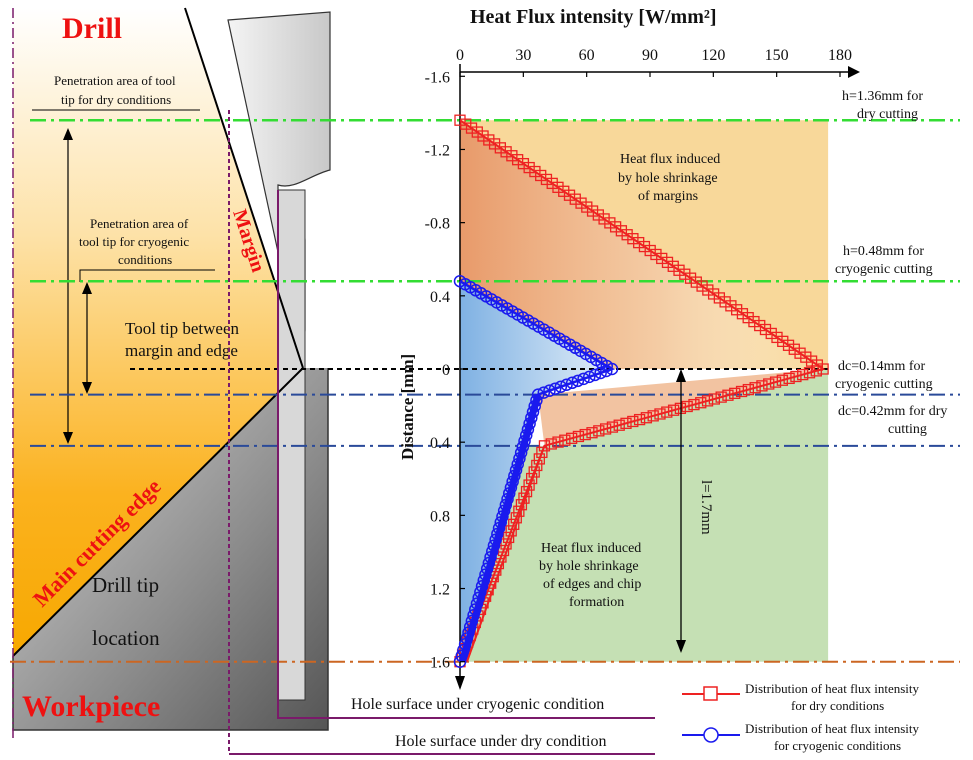  What do you see at coordinates (126, 638) in the screenshot?
I see `drill-tip-location-label-2: location` at bounding box center [126, 638].